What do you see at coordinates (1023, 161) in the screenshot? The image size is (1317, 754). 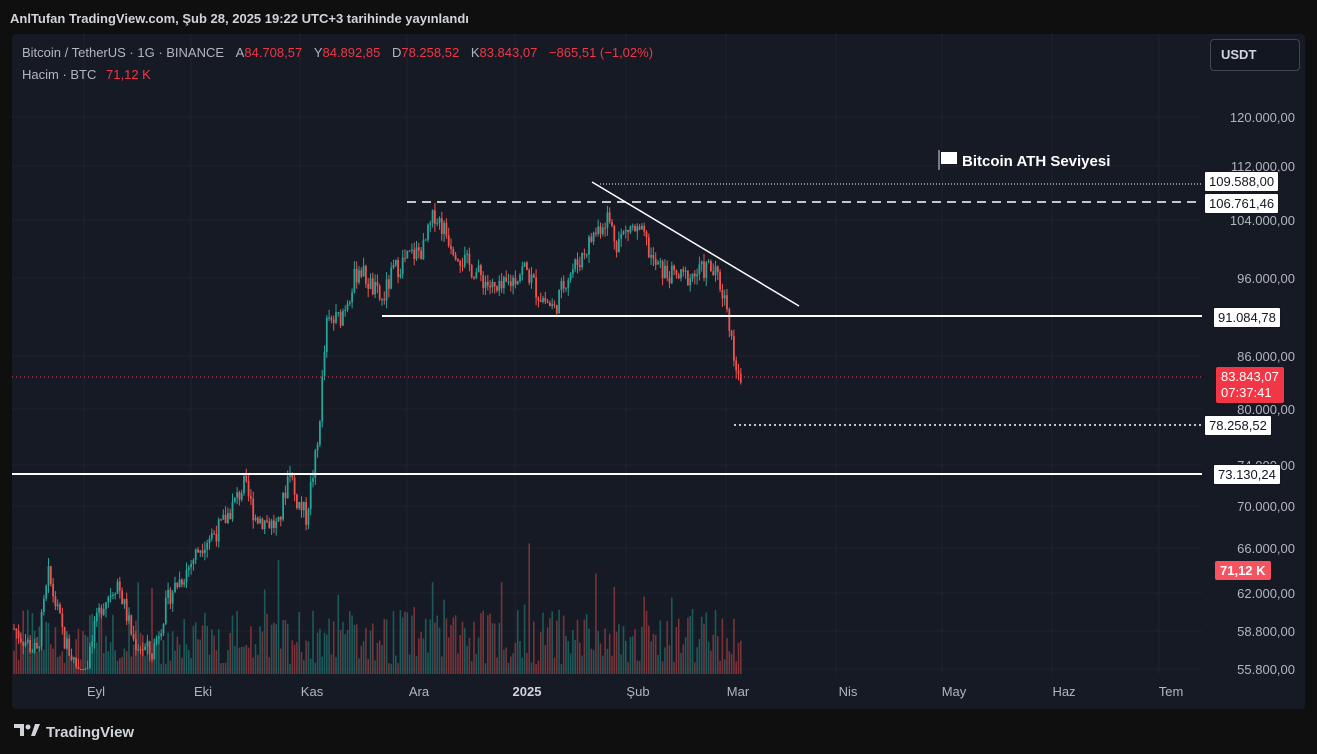 I see `ath-annotation: Bitcoin ATH Seviyesi` at bounding box center [1023, 161].